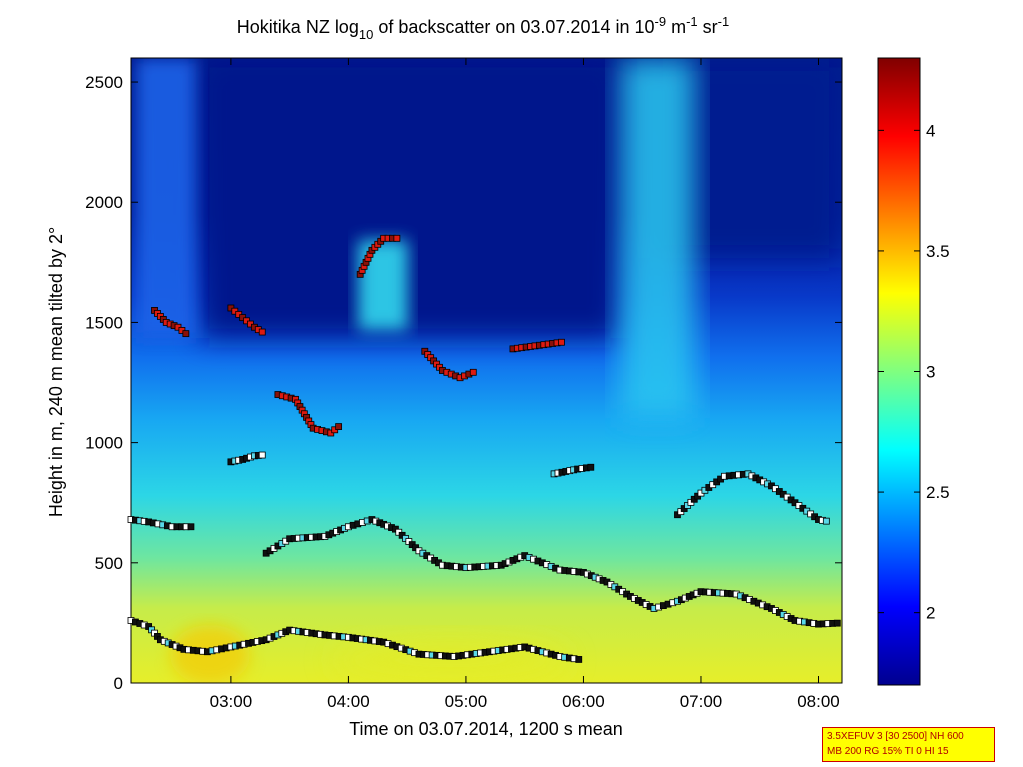  Describe the element at coordinates (348, 701) in the screenshot. I see `x-tick-label: 04:00` at that location.